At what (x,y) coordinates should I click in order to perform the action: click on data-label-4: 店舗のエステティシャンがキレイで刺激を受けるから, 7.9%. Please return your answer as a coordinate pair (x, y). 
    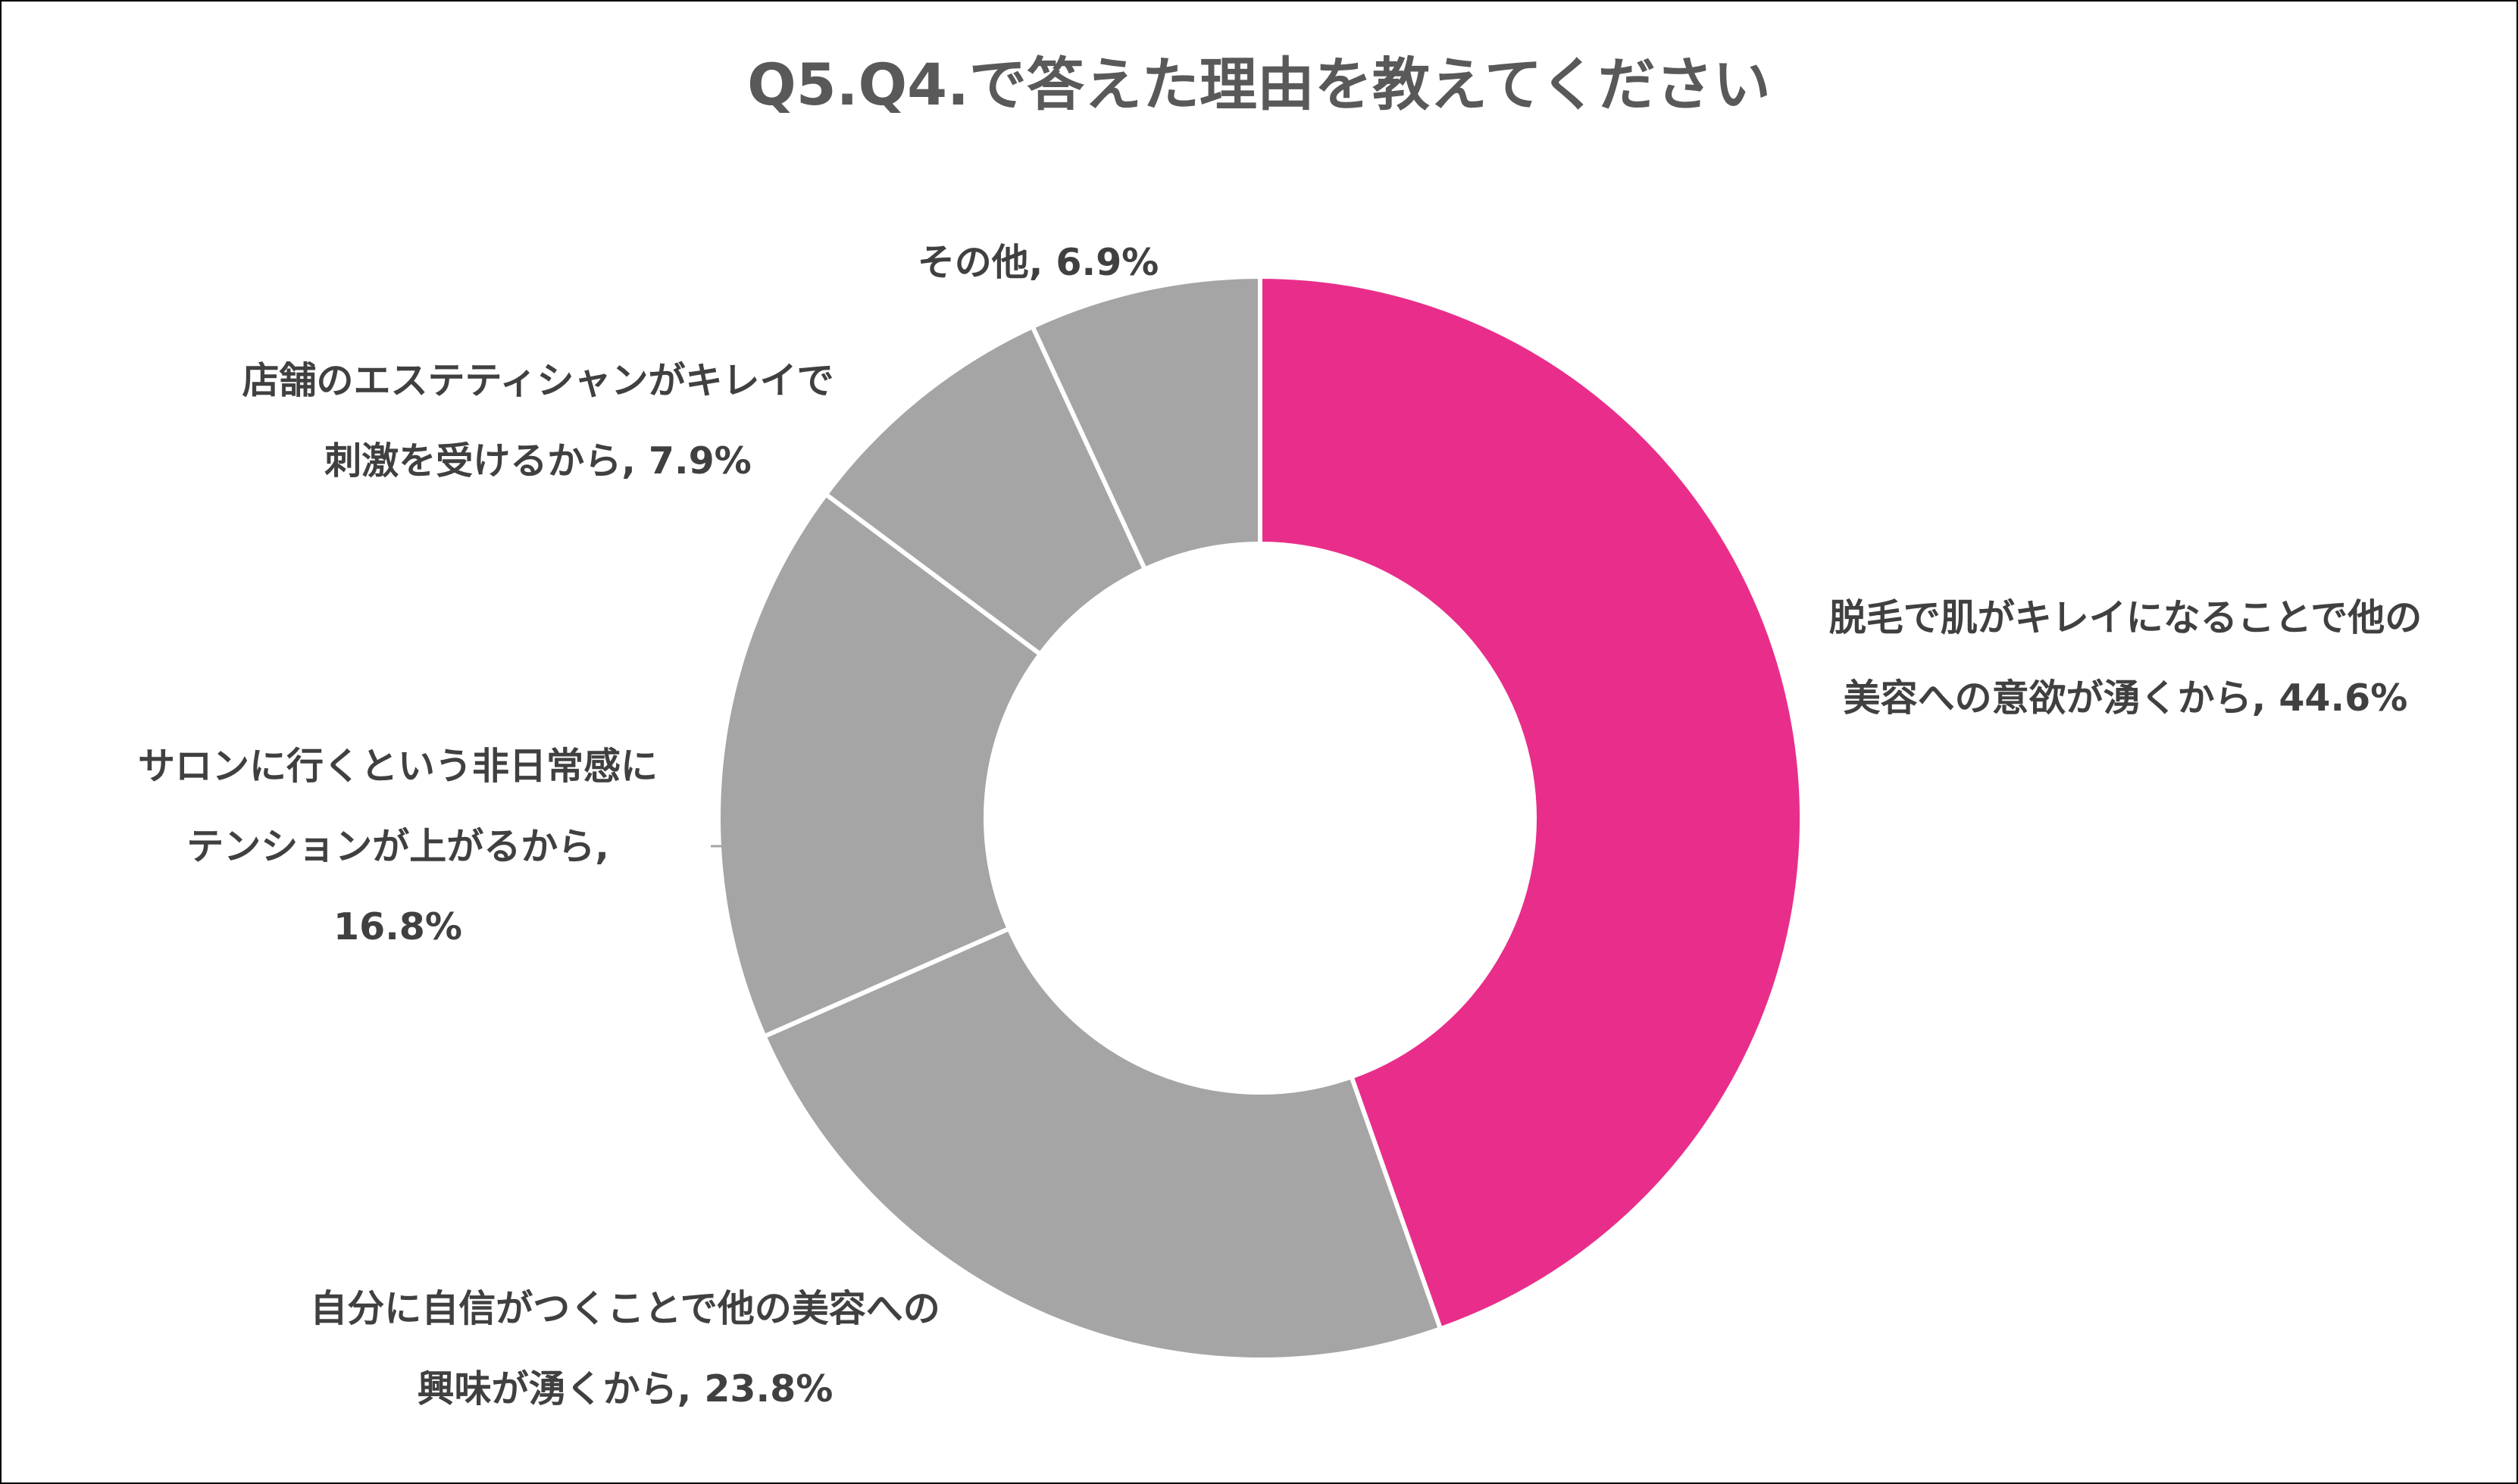
    Looking at the image, I should click on (538, 421).